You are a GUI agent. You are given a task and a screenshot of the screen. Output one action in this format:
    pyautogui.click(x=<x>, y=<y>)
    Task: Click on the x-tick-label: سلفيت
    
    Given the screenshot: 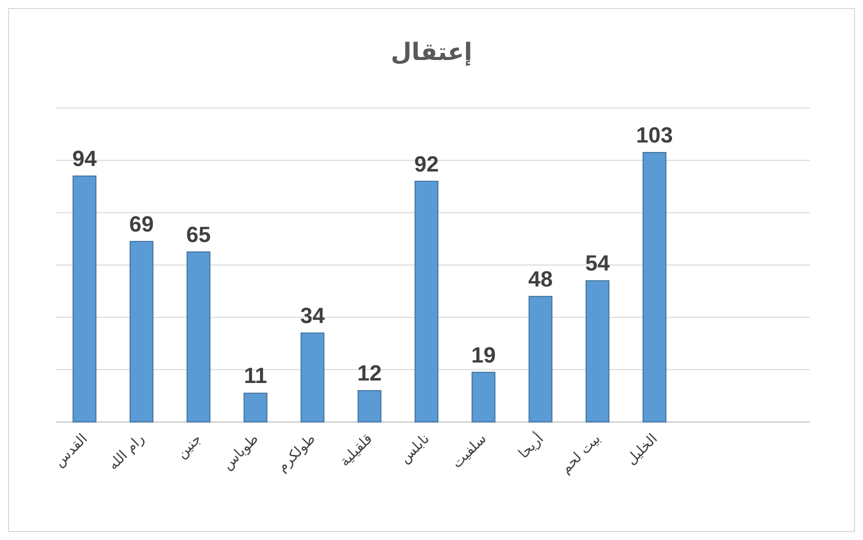 What is the action you would take?
    pyautogui.click(x=469, y=451)
    